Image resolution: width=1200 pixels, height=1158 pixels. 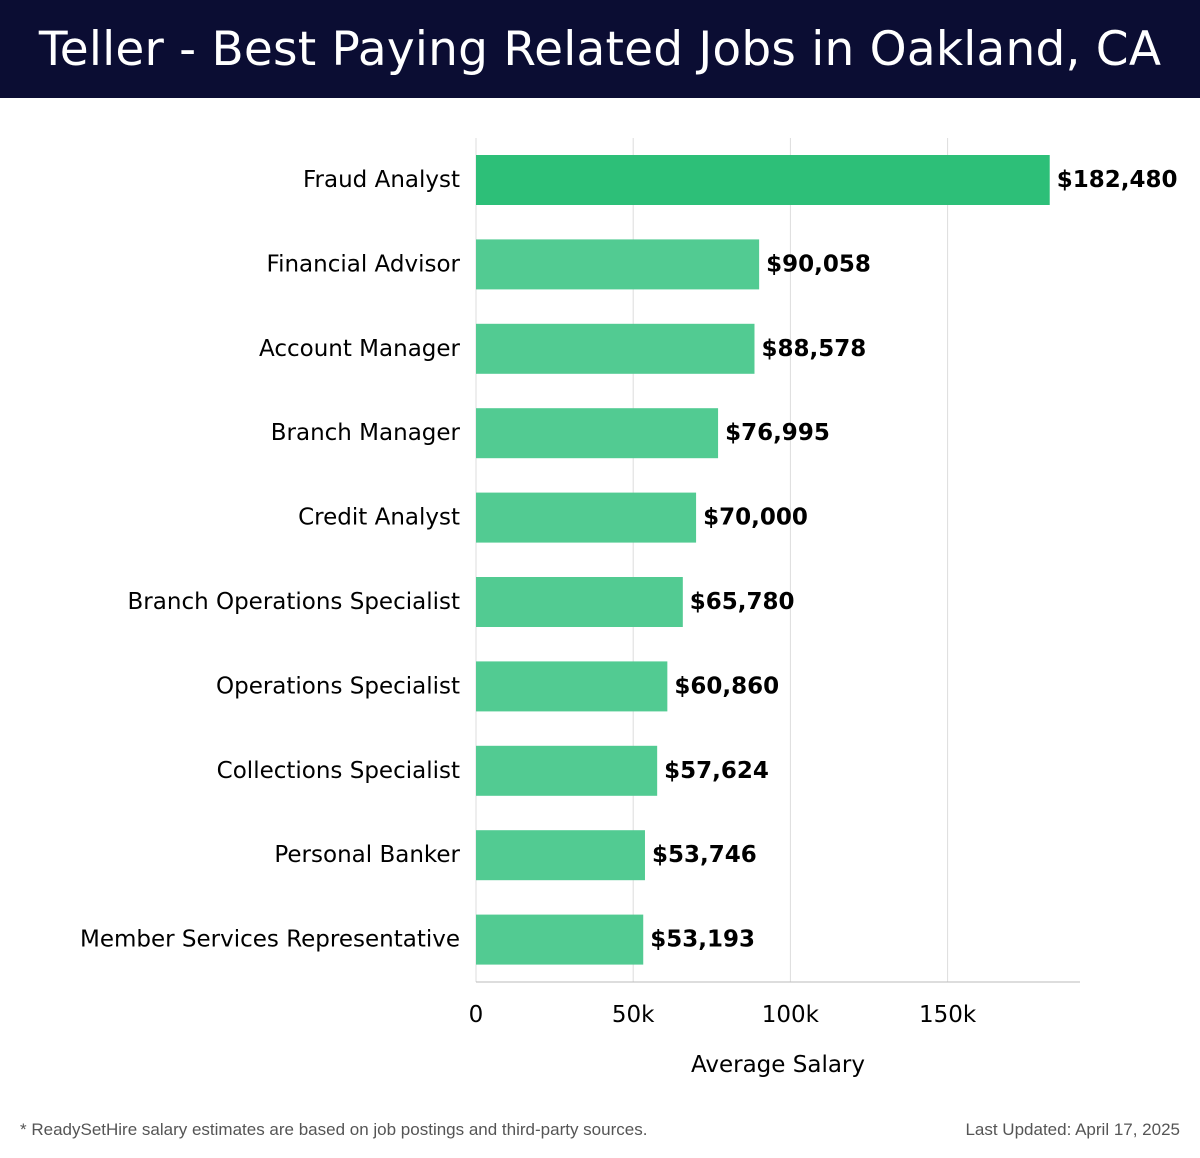 I want to click on value-label: $76,995, so click(x=777, y=433).